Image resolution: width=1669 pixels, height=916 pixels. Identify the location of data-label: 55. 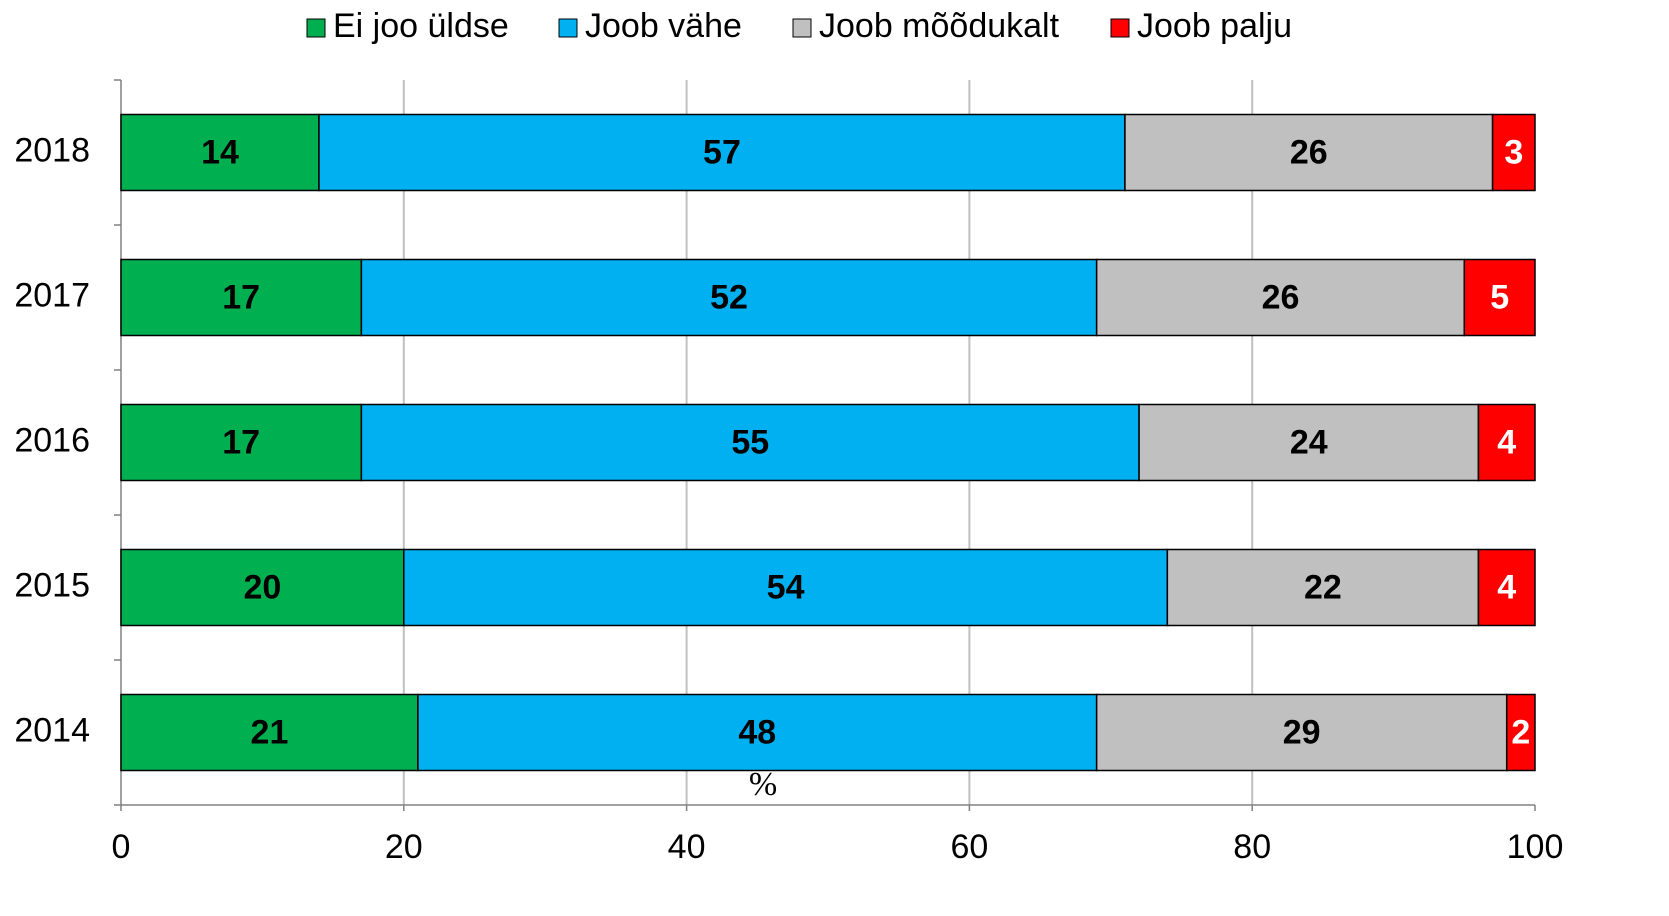
(750, 442).